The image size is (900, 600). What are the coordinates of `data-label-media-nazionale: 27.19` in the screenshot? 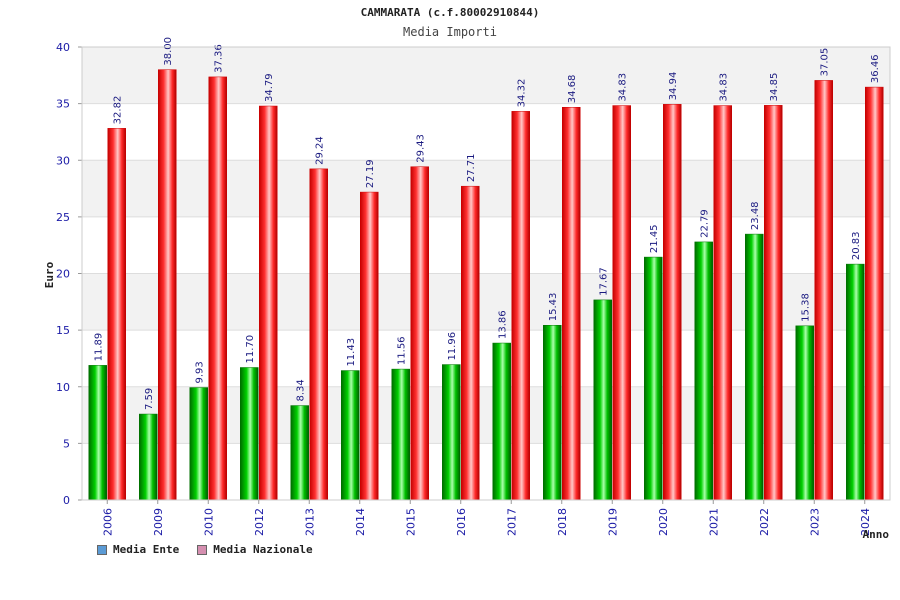 It's located at (370, 173).